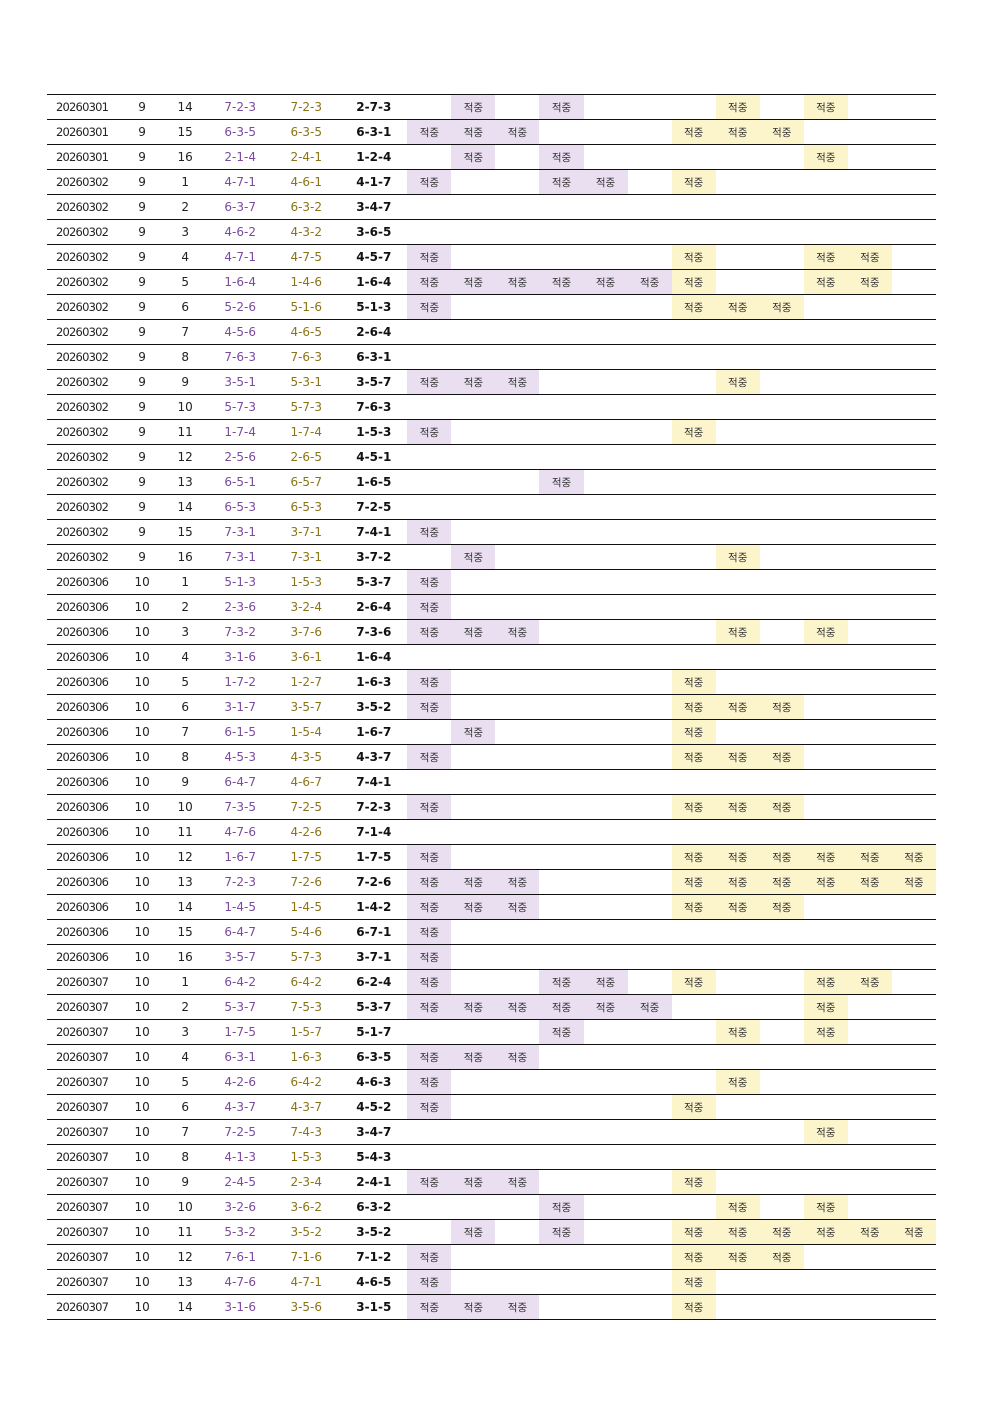 The height and width of the screenshot is (1403, 992). I want to click on table-row: 20260302 9 11 1-7-4 1-7-4 1-5-3 적중 적중, so click(491, 432).